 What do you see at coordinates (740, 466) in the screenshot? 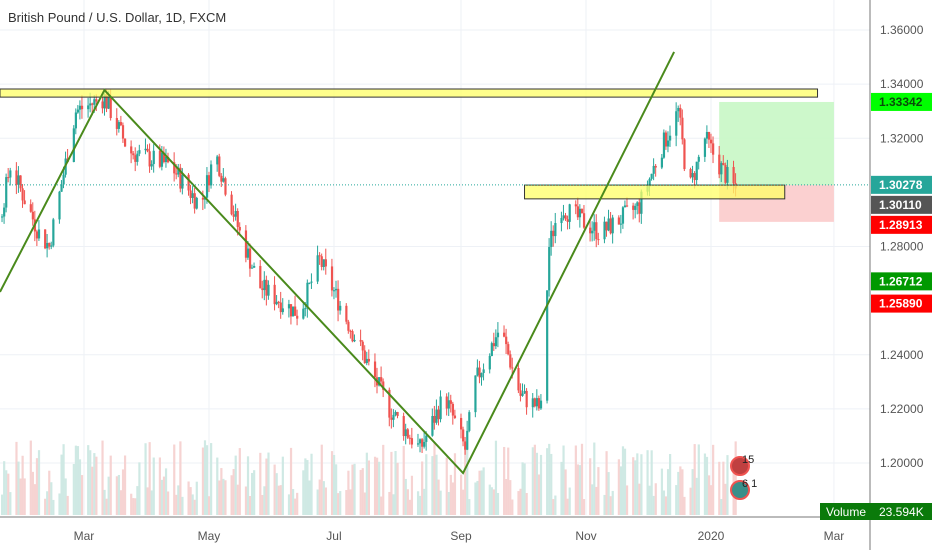
I see `uk-flag-event-icon` at bounding box center [740, 466].